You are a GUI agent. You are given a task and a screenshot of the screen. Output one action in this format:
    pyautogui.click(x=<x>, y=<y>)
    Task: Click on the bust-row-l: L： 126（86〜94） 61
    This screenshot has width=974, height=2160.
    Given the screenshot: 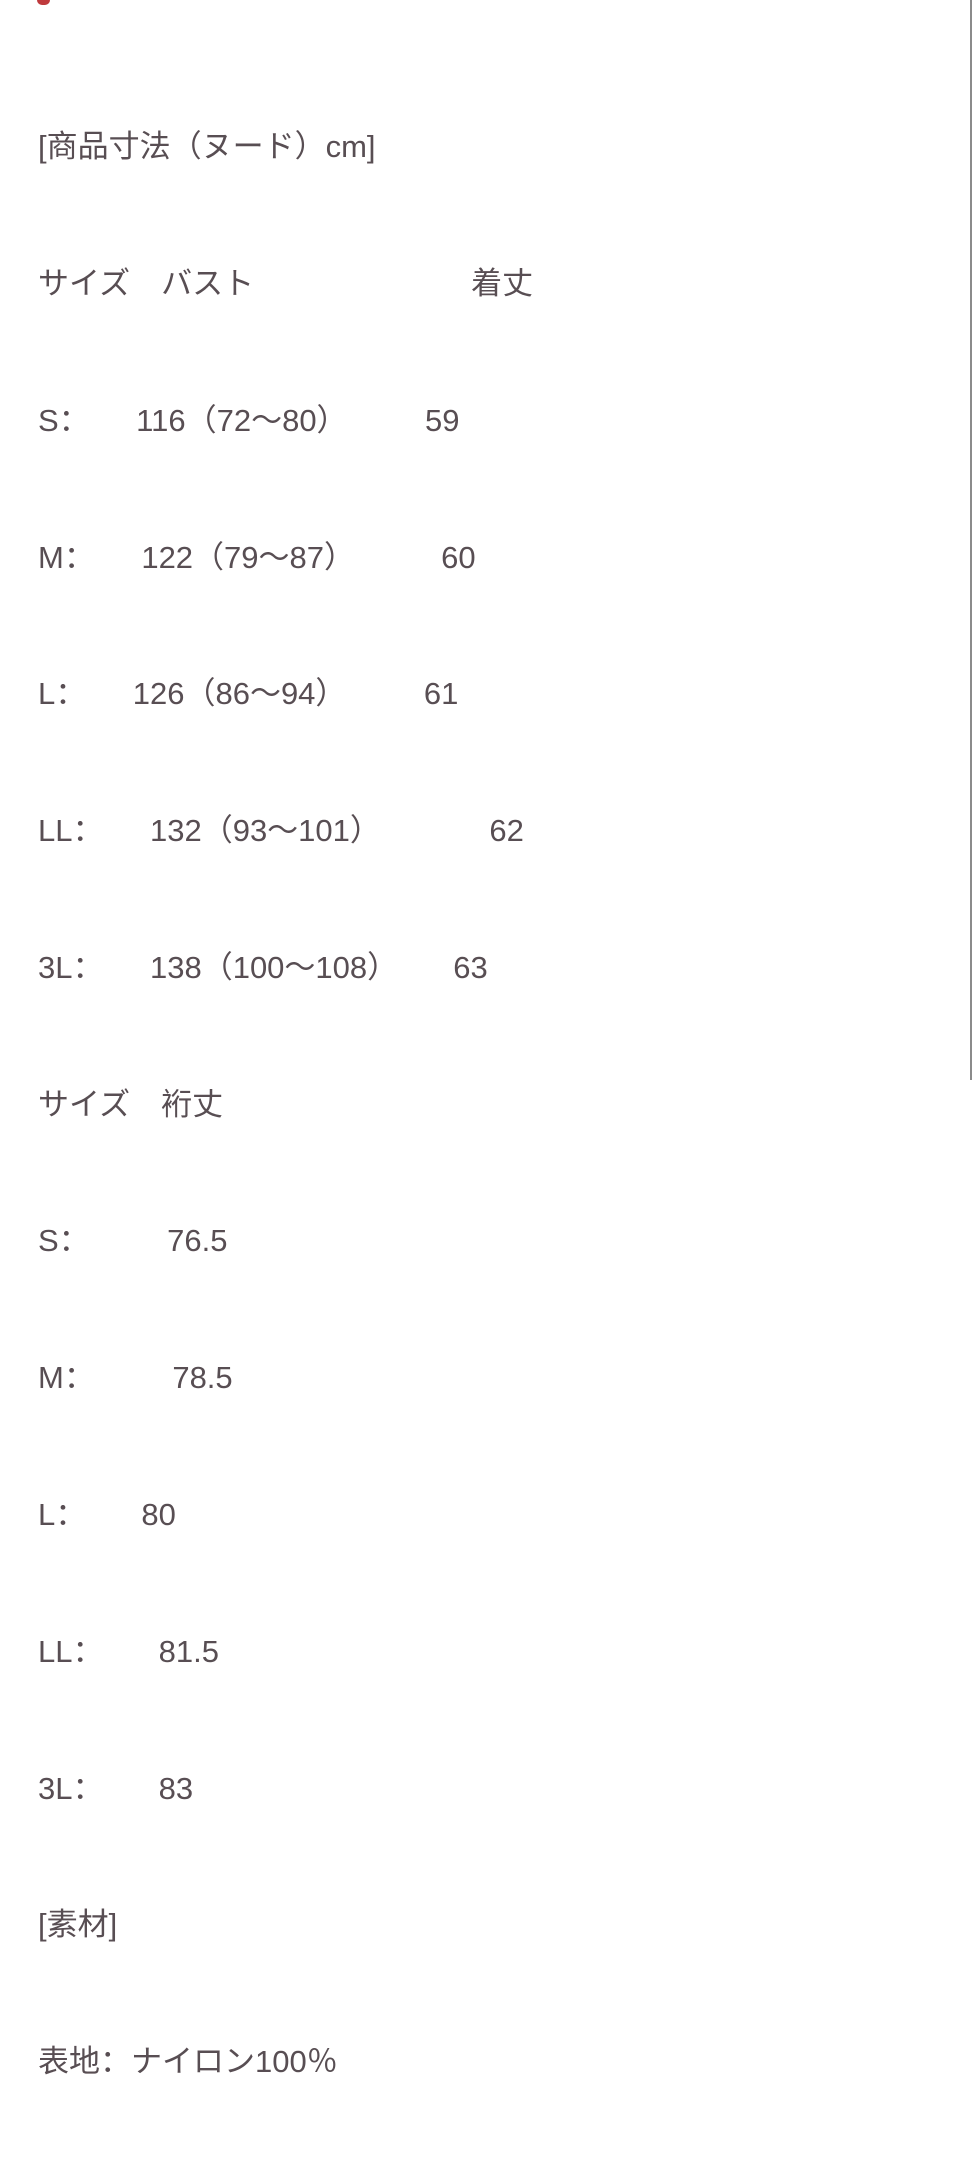 What is the action you would take?
    pyautogui.click(x=248, y=694)
    